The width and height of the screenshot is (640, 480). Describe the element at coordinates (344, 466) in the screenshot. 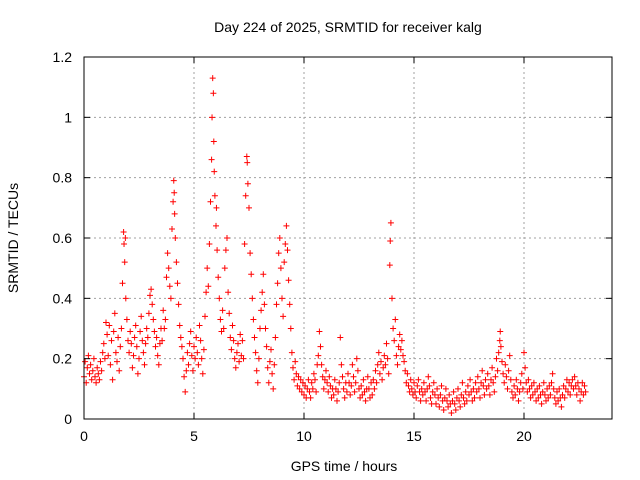

I see `x-axis-label: GPS time / hours` at that location.